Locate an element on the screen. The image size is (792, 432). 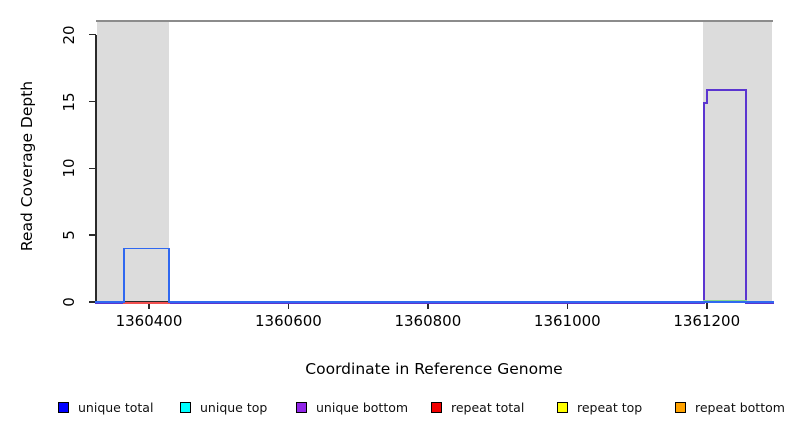
legend-item-repeat-bottom: repeat bottom is located at coordinates (730, 407).